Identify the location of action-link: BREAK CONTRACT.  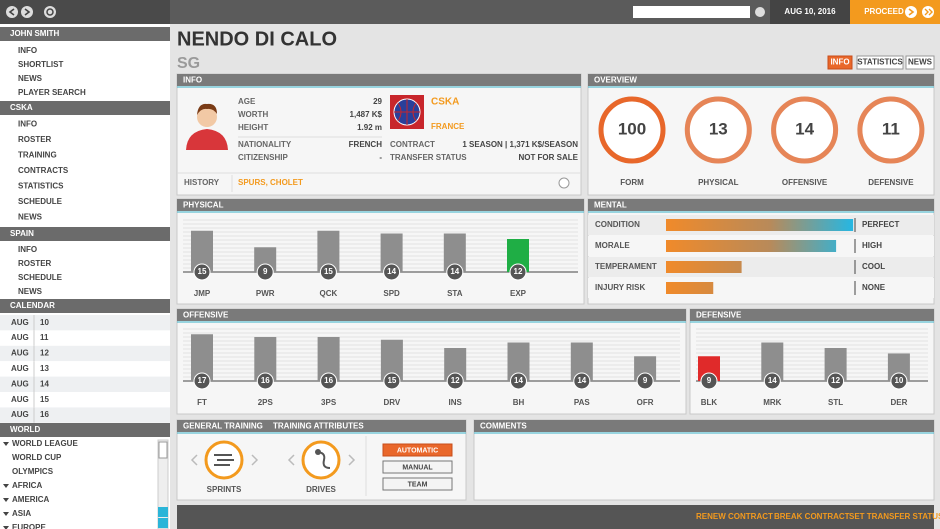
(812, 516).